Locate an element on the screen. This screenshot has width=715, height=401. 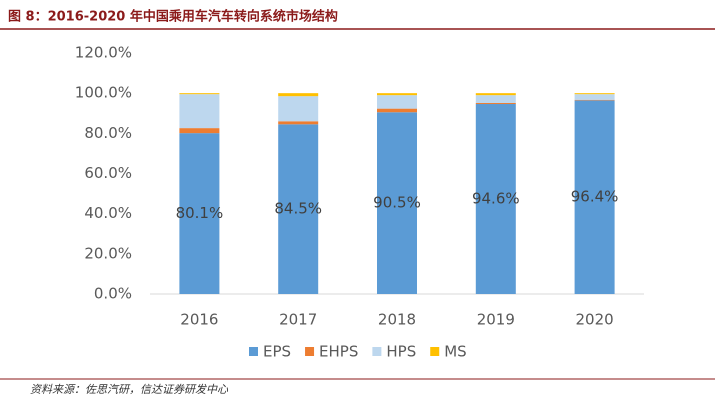
y-tick-label: 40.0% is located at coordinates (108, 213).